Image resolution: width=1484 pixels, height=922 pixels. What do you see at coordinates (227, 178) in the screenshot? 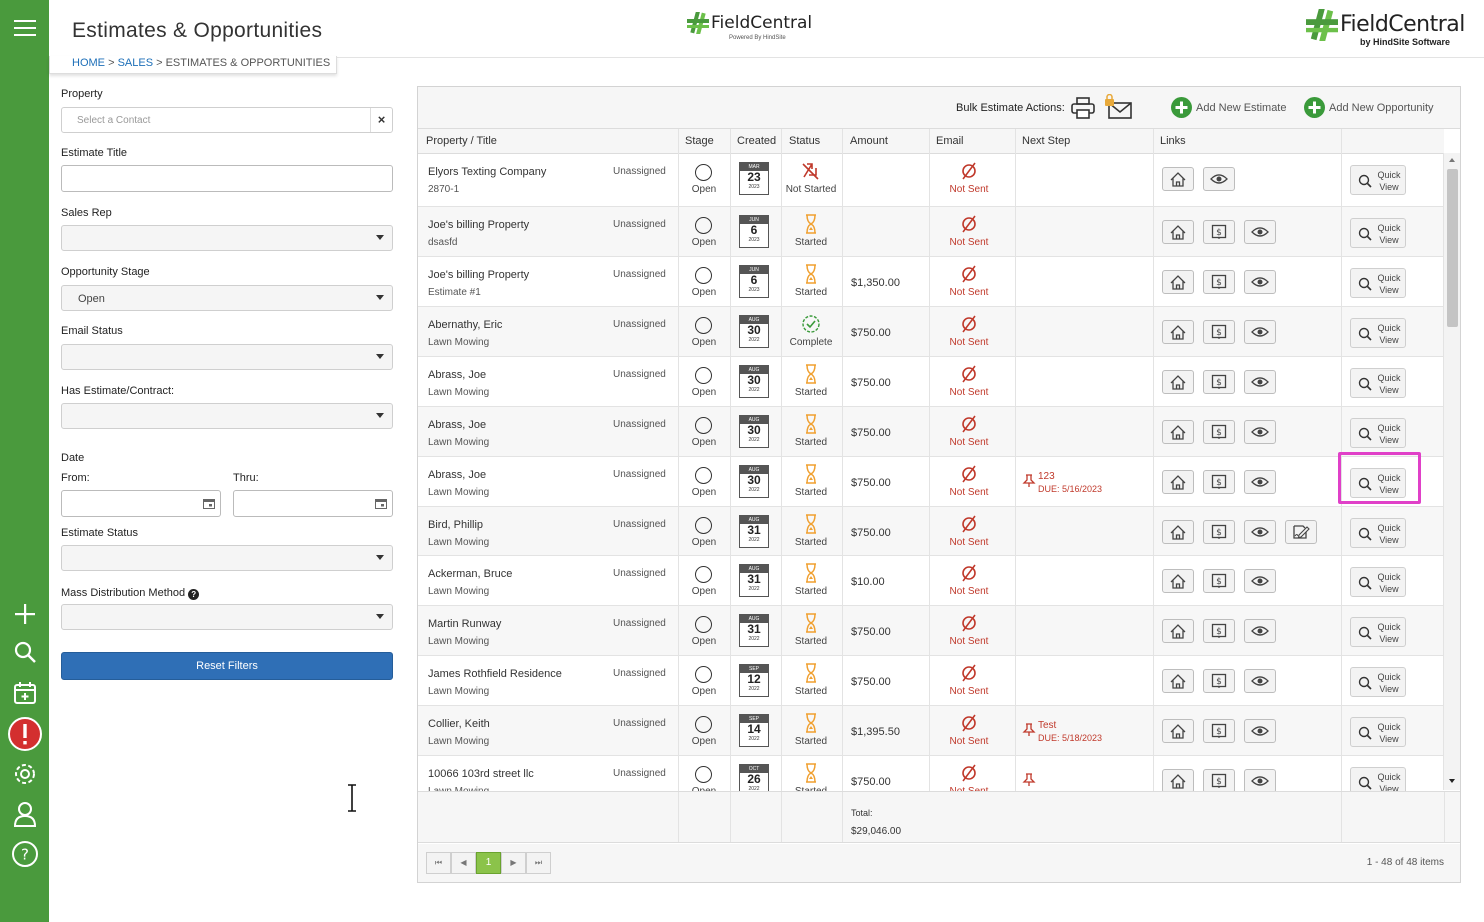
I see `estimate-title-input` at bounding box center [227, 178].